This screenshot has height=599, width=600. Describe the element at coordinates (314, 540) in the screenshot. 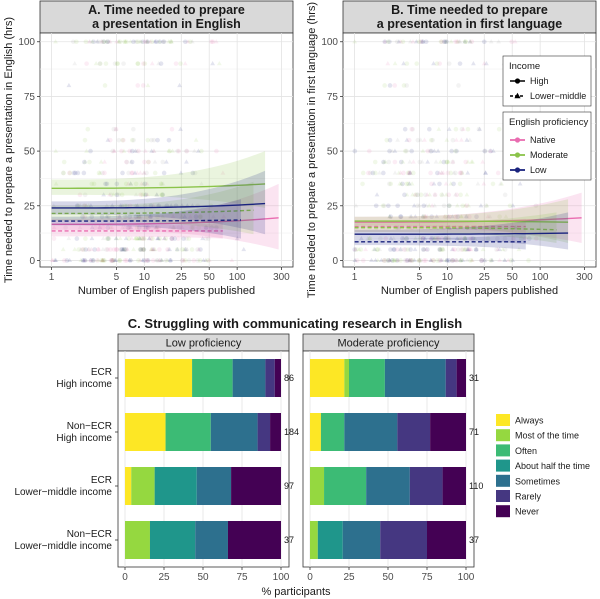

I see `bar-segment-most-of-the-time` at that location.